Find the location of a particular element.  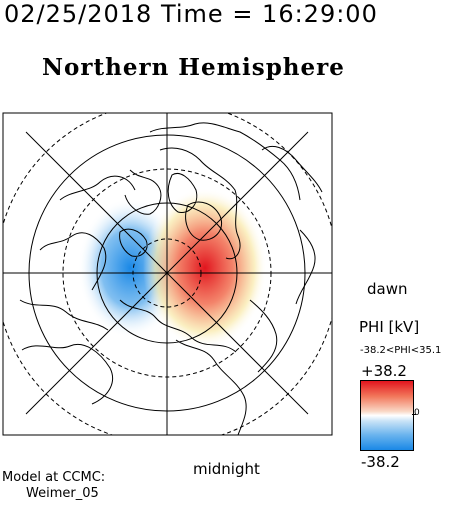

model-credit-line1: Model at CCMC: is located at coordinates (54, 477).